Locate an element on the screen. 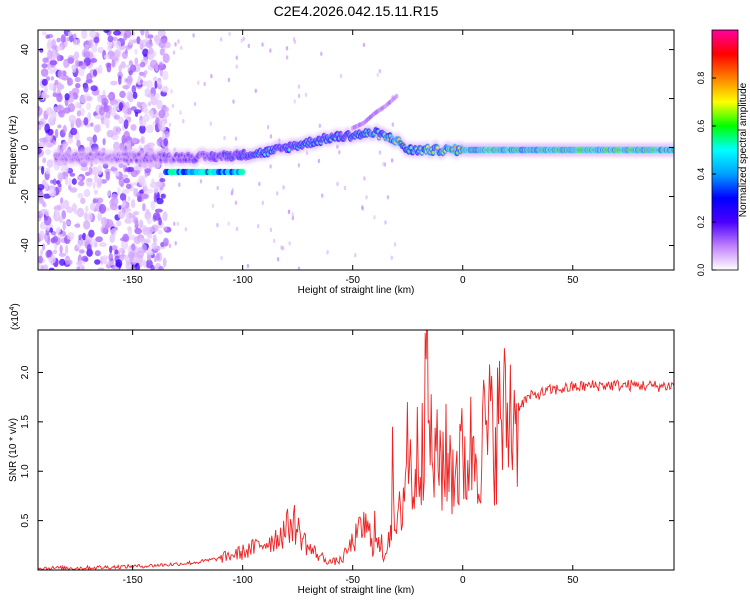 This screenshot has height=600, width=750. x-tick-label: -50 is located at coordinates (352, 280).